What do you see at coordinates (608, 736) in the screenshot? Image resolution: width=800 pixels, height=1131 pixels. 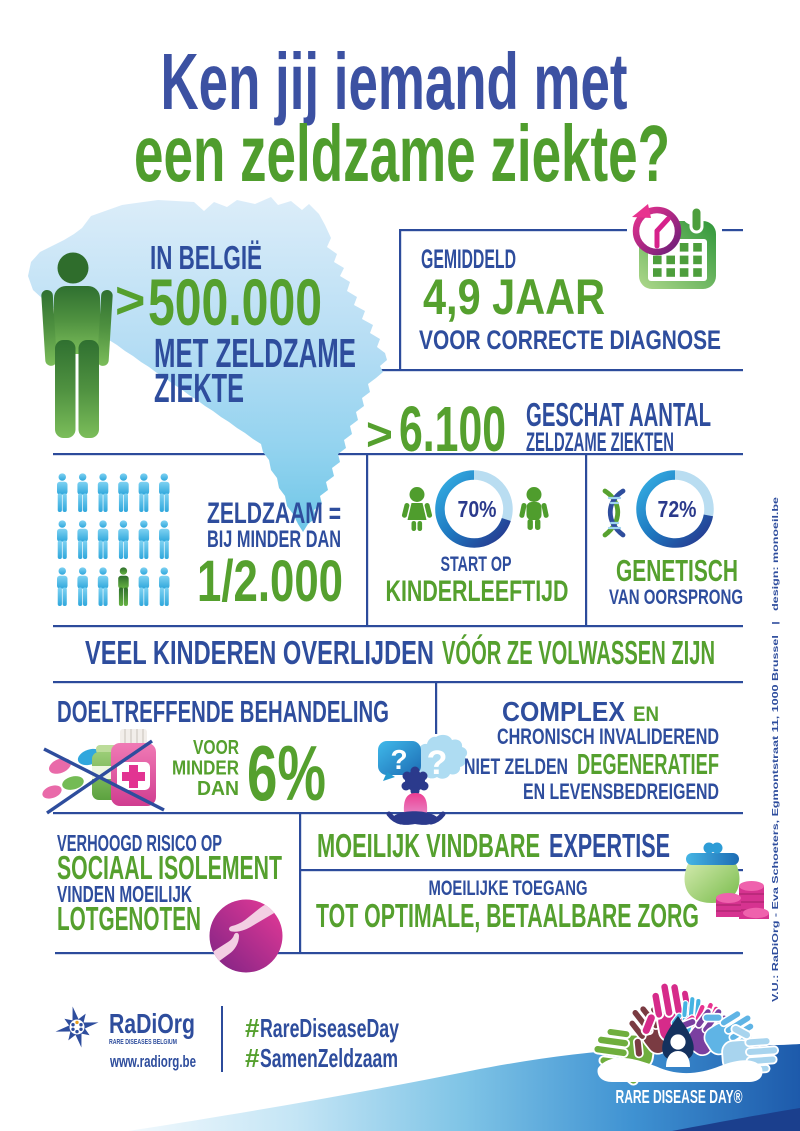 I see `svg-text: CHRONISCH INVALIDEREND` at bounding box center [608, 736].